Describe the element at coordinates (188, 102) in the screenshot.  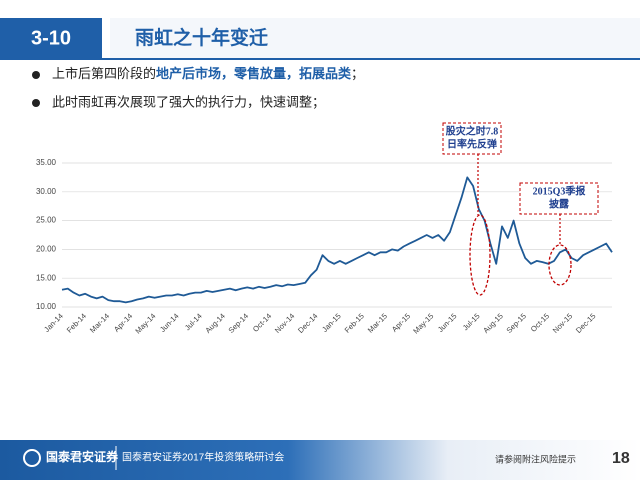
I see `bullet-text: 此时雨虹再次展现了强大的执行力，快速调整；` at that location.